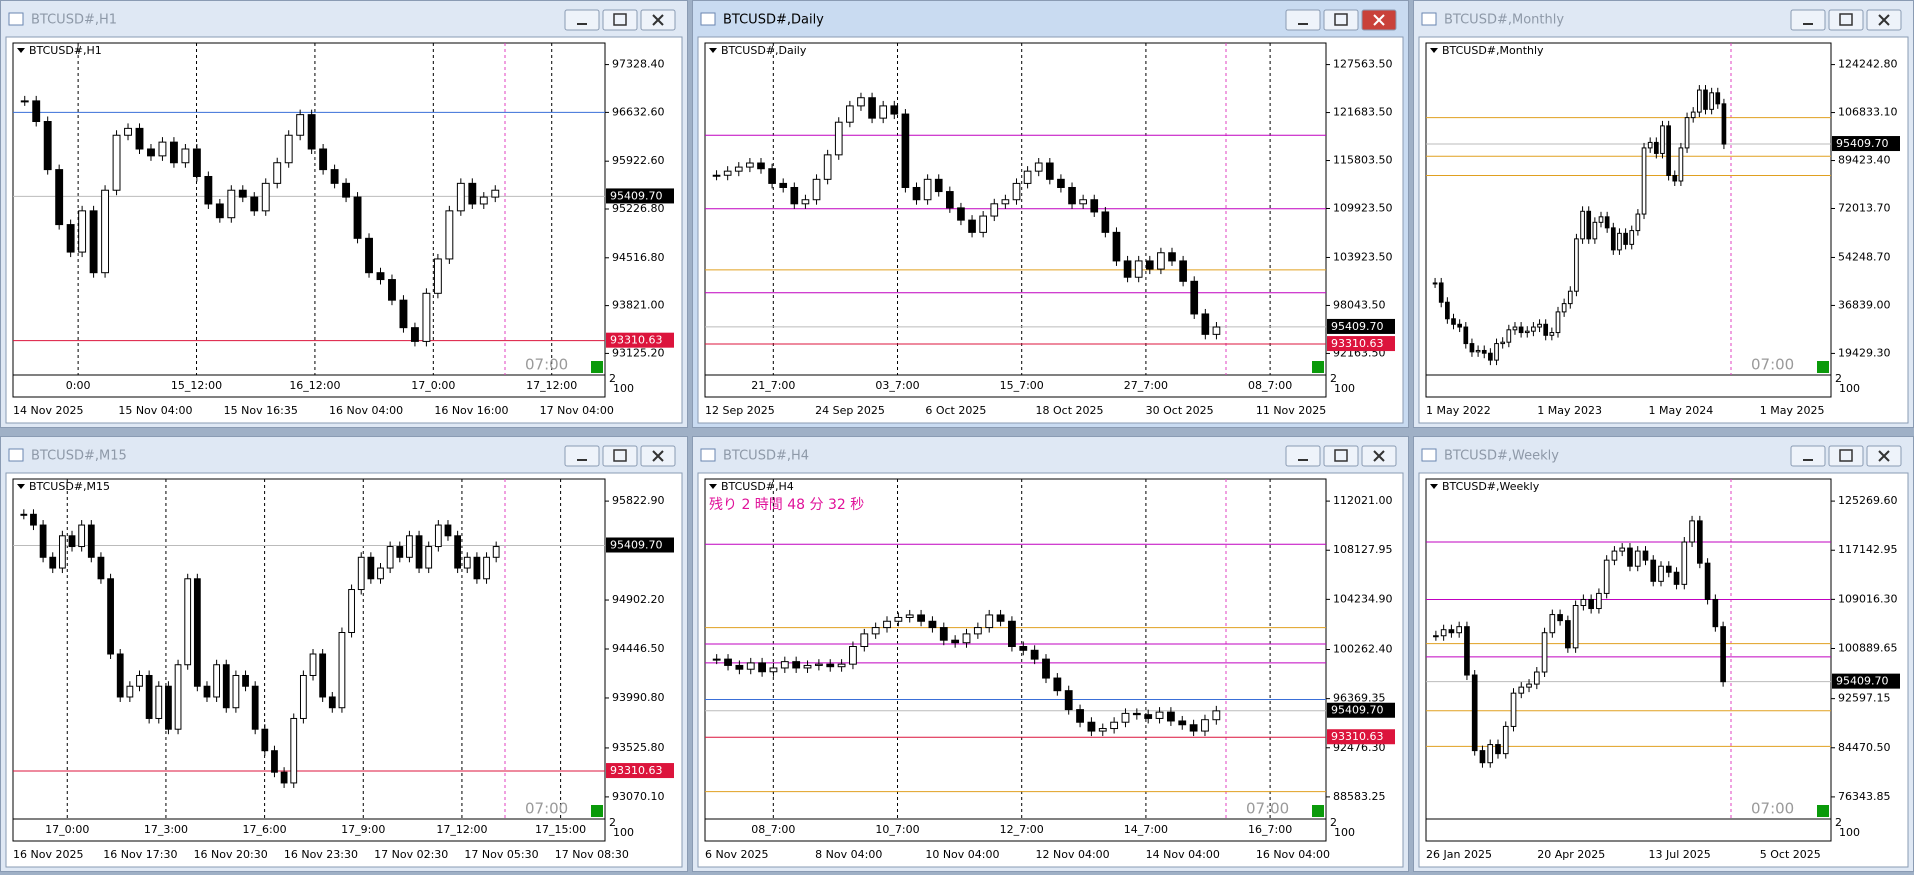  Describe the element at coordinates (1357, 326) in the screenshot. I see `price-tag-text: 95409.70` at that location.